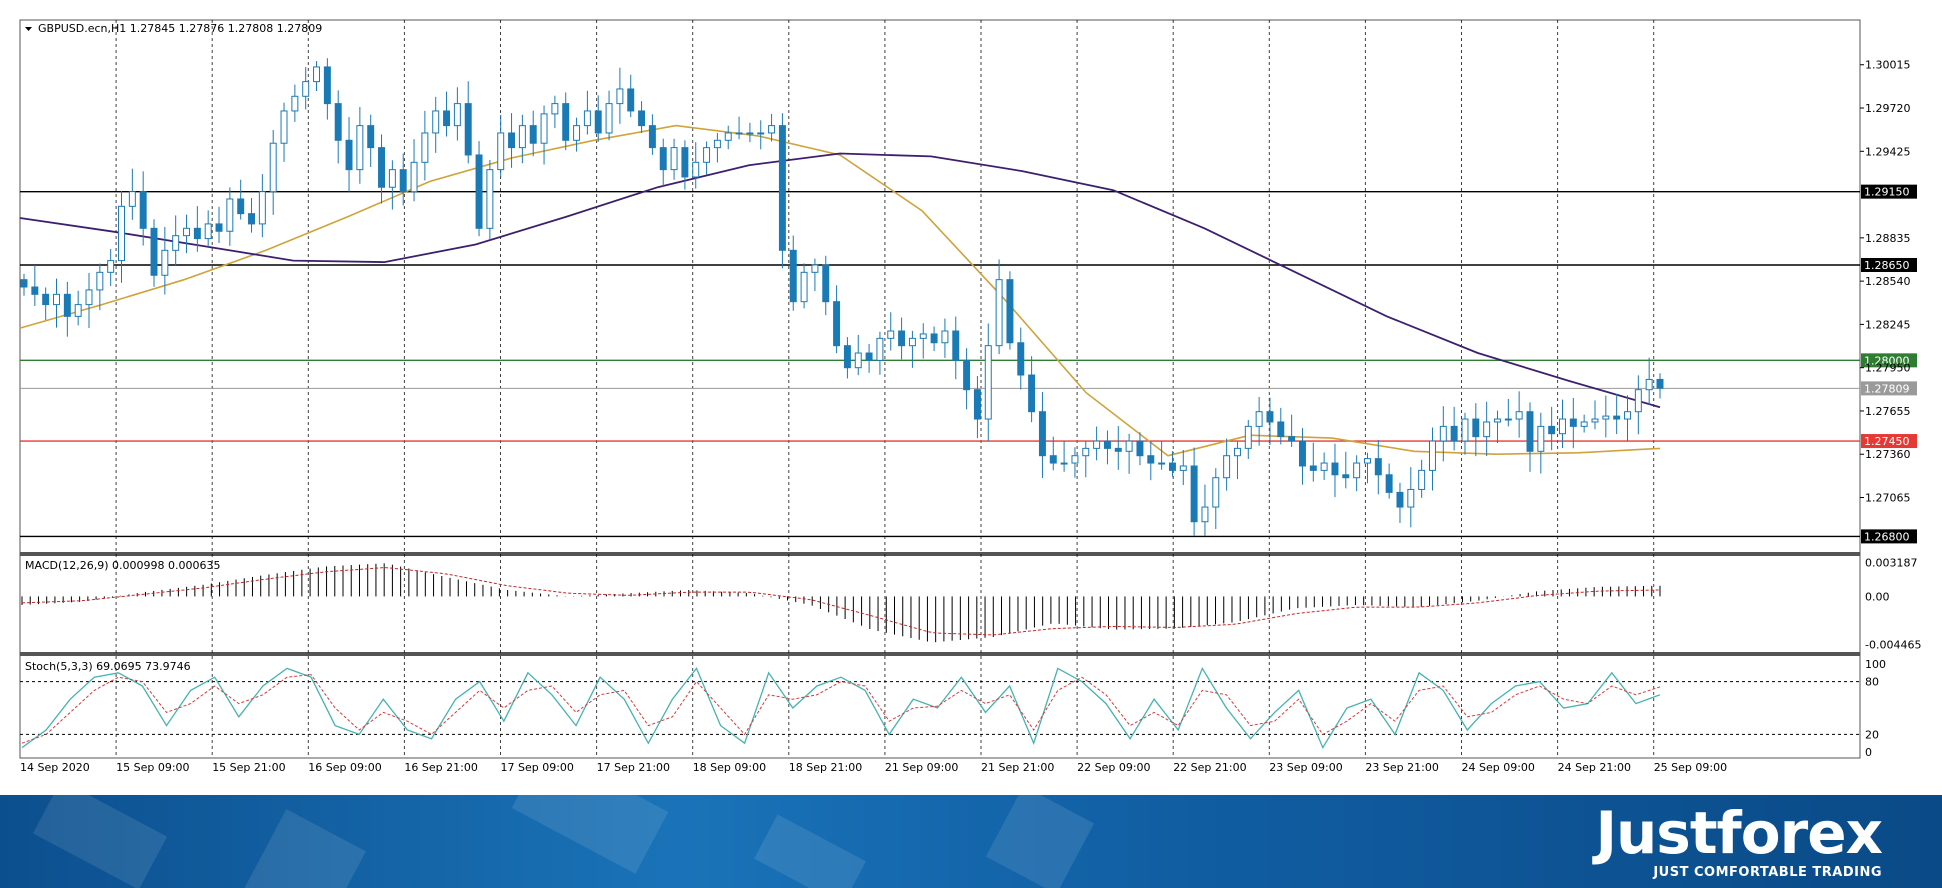 The width and height of the screenshot is (1942, 888). I want to click on collapse-arrow-icon, so click(28, 29).